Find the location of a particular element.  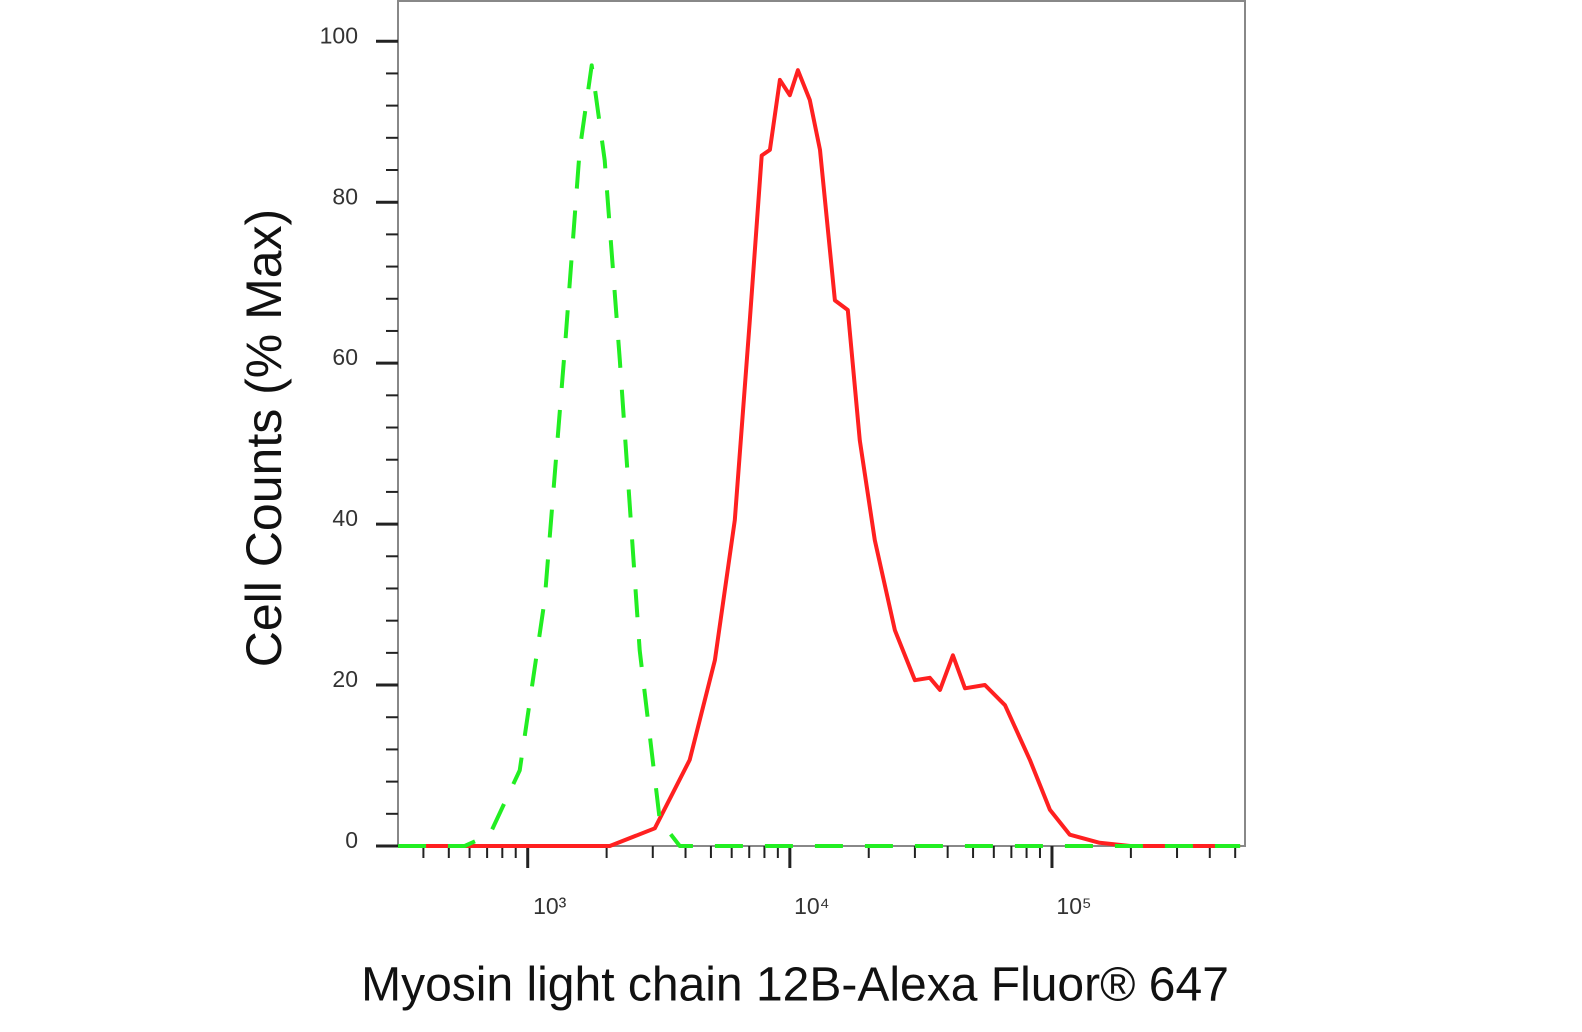

x-tick-label: 10⁵ is located at coordinates (1073, 906).